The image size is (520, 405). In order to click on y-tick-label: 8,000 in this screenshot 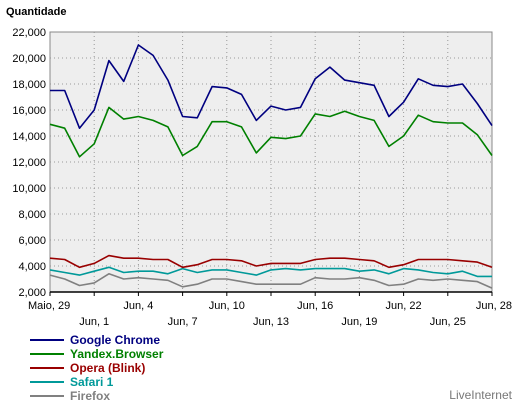, I will do `click(32, 215)`.